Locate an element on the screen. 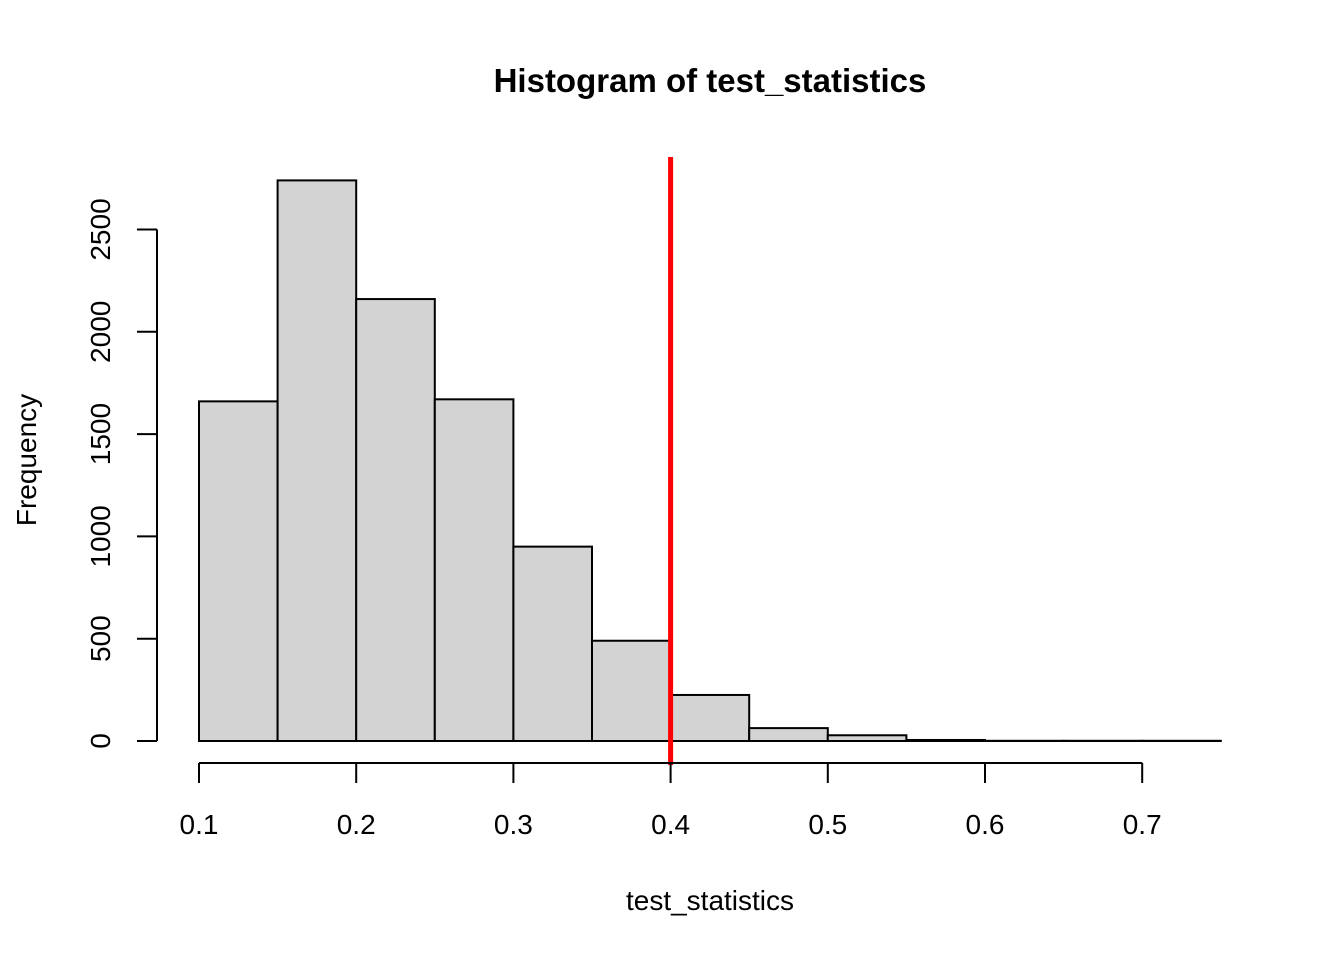  x-axis: 0.1 0.2 0.3 0.4 0.5 0.6 0.7 is located at coordinates (671, 801).